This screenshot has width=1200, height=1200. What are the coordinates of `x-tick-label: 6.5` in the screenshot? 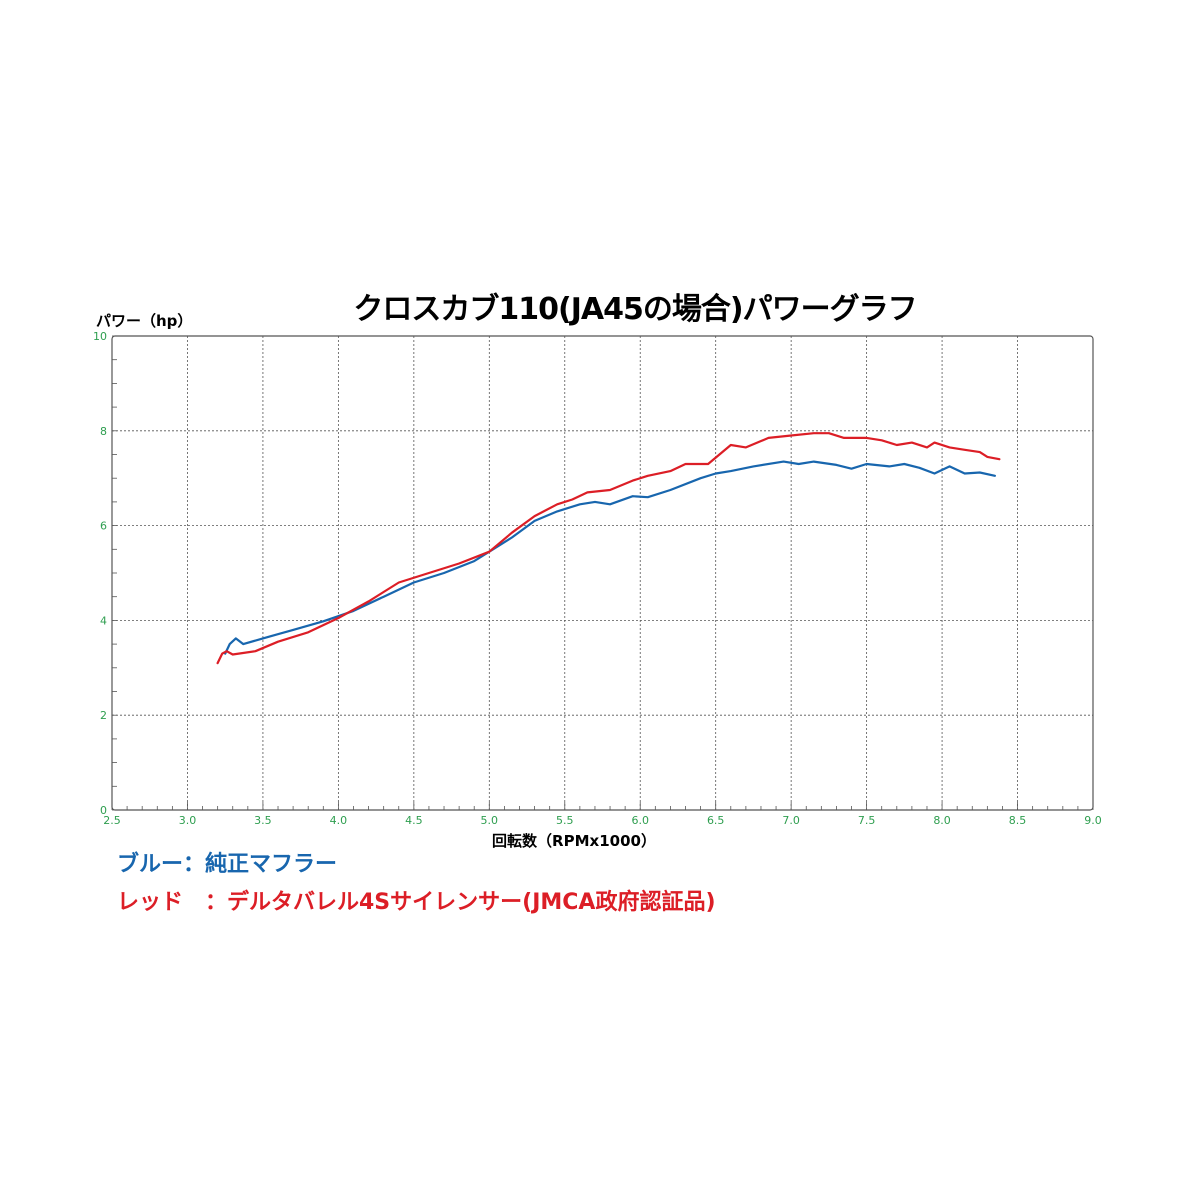 It's located at (716, 820).